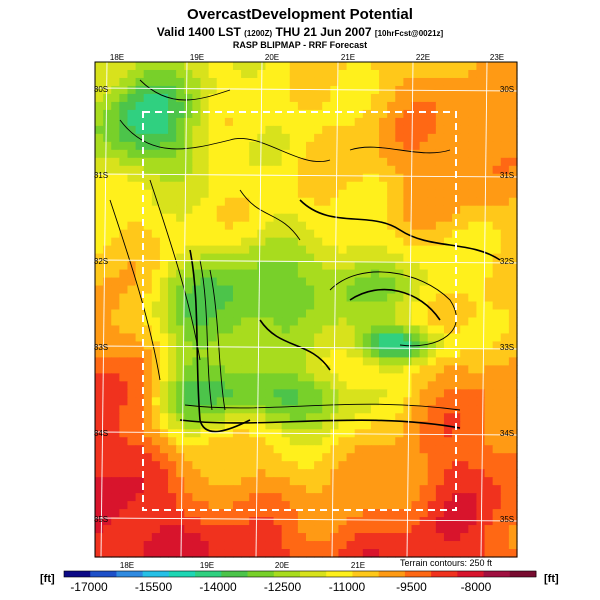 The image size is (600, 600). What do you see at coordinates (135, 290) in the screenshot?
I see `terrain-contour-line` at bounding box center [135, 290].